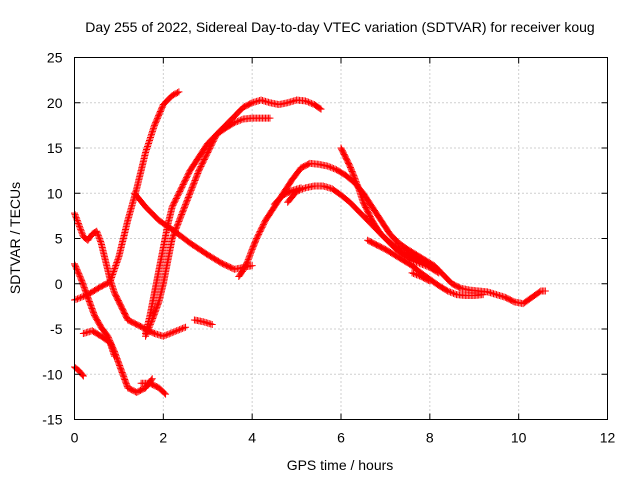 The width and height of the screenshot is (640, 480). I want to click on series-track-i, so click(233, 218).